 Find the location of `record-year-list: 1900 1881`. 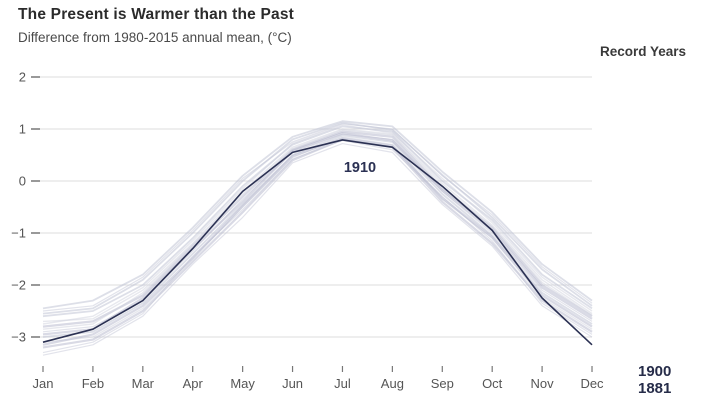

record-year-list: 1900 1881 is located at coordinates (654, 380).